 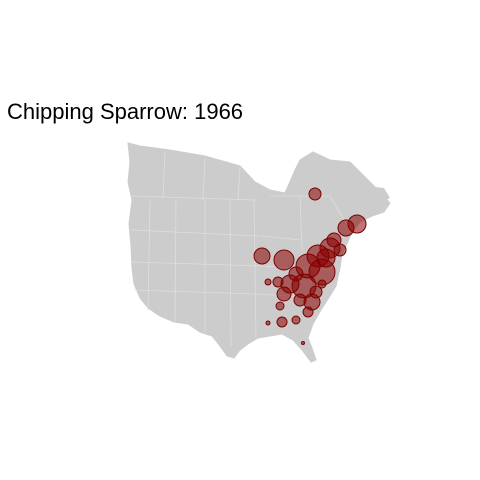 What do you see at coordinates (125, 111) in the screenshot?
I see `map-title: Chipping Sparrow: 1966` at bounding box center [125, 111].